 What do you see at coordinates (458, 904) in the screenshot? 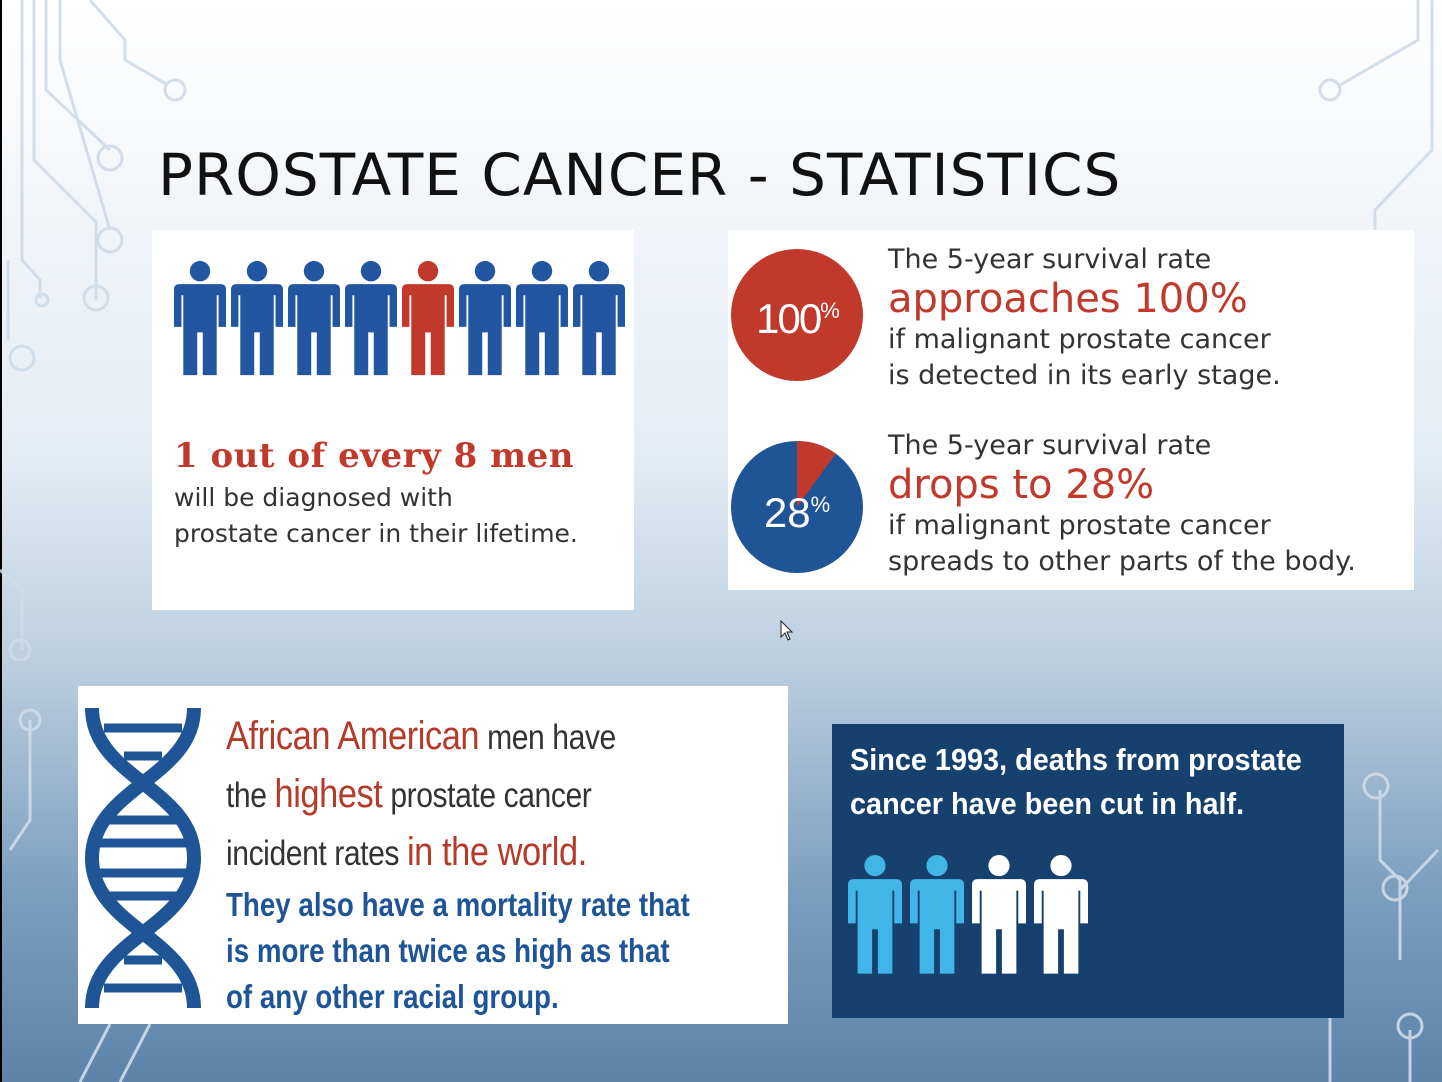
I see `african-mortality-line1: They also have a mortality rate that` at bounding box center [458, 904].